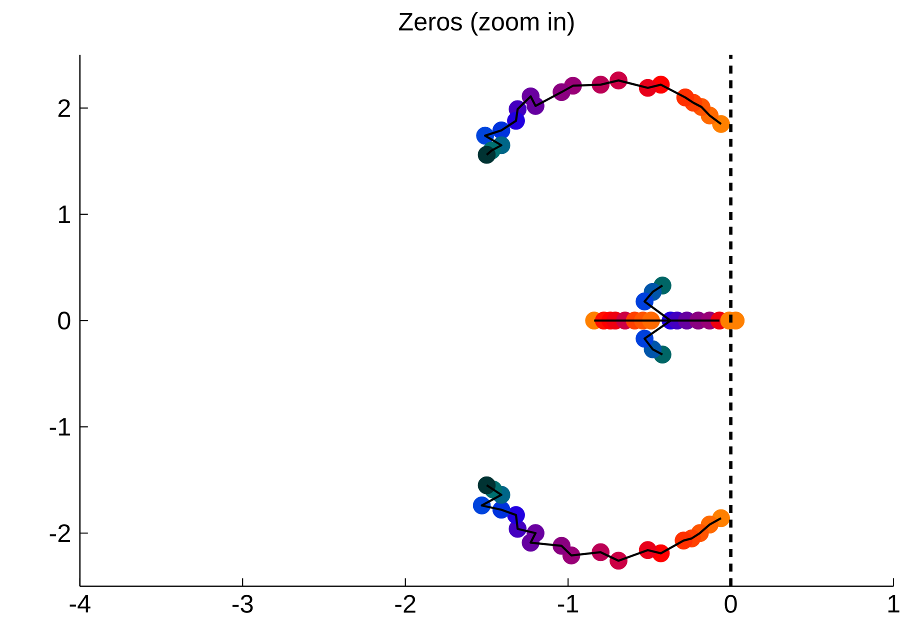  I want to click on x-tick-label: -3, so click(242, 603).